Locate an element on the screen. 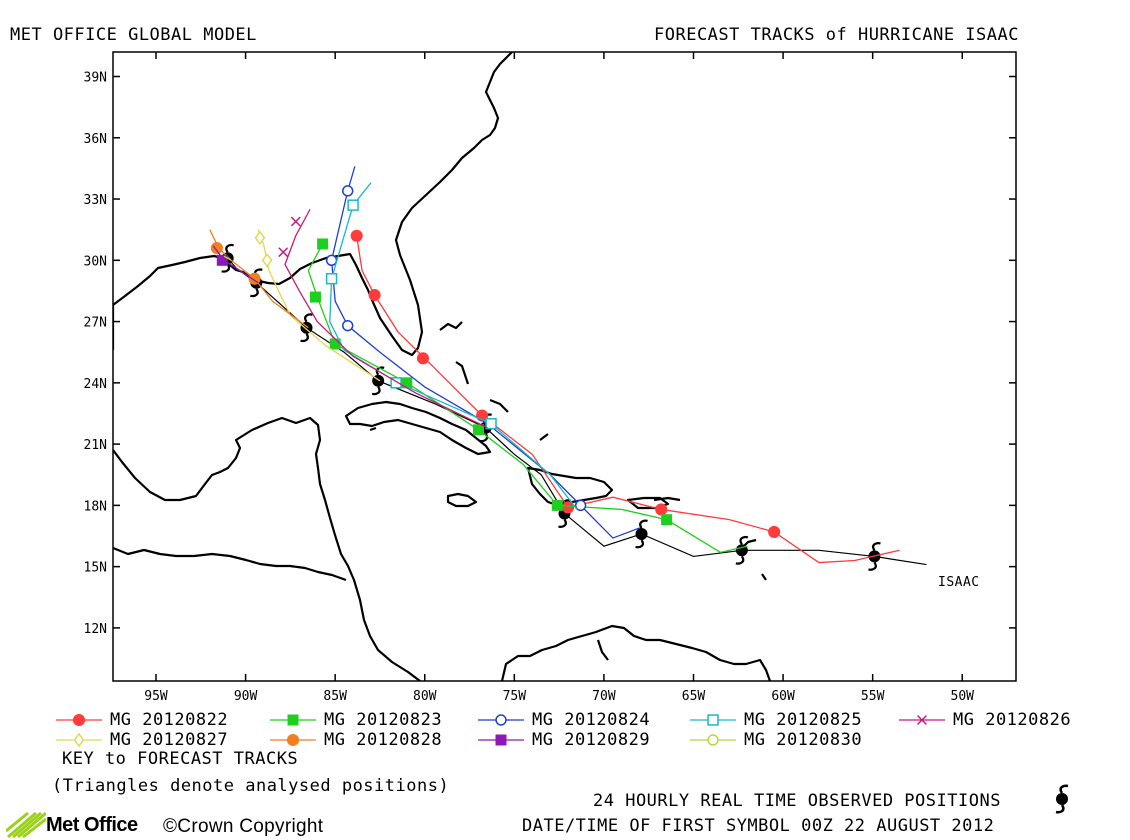  lat-label: 27N is located at coordinates (95, 323).